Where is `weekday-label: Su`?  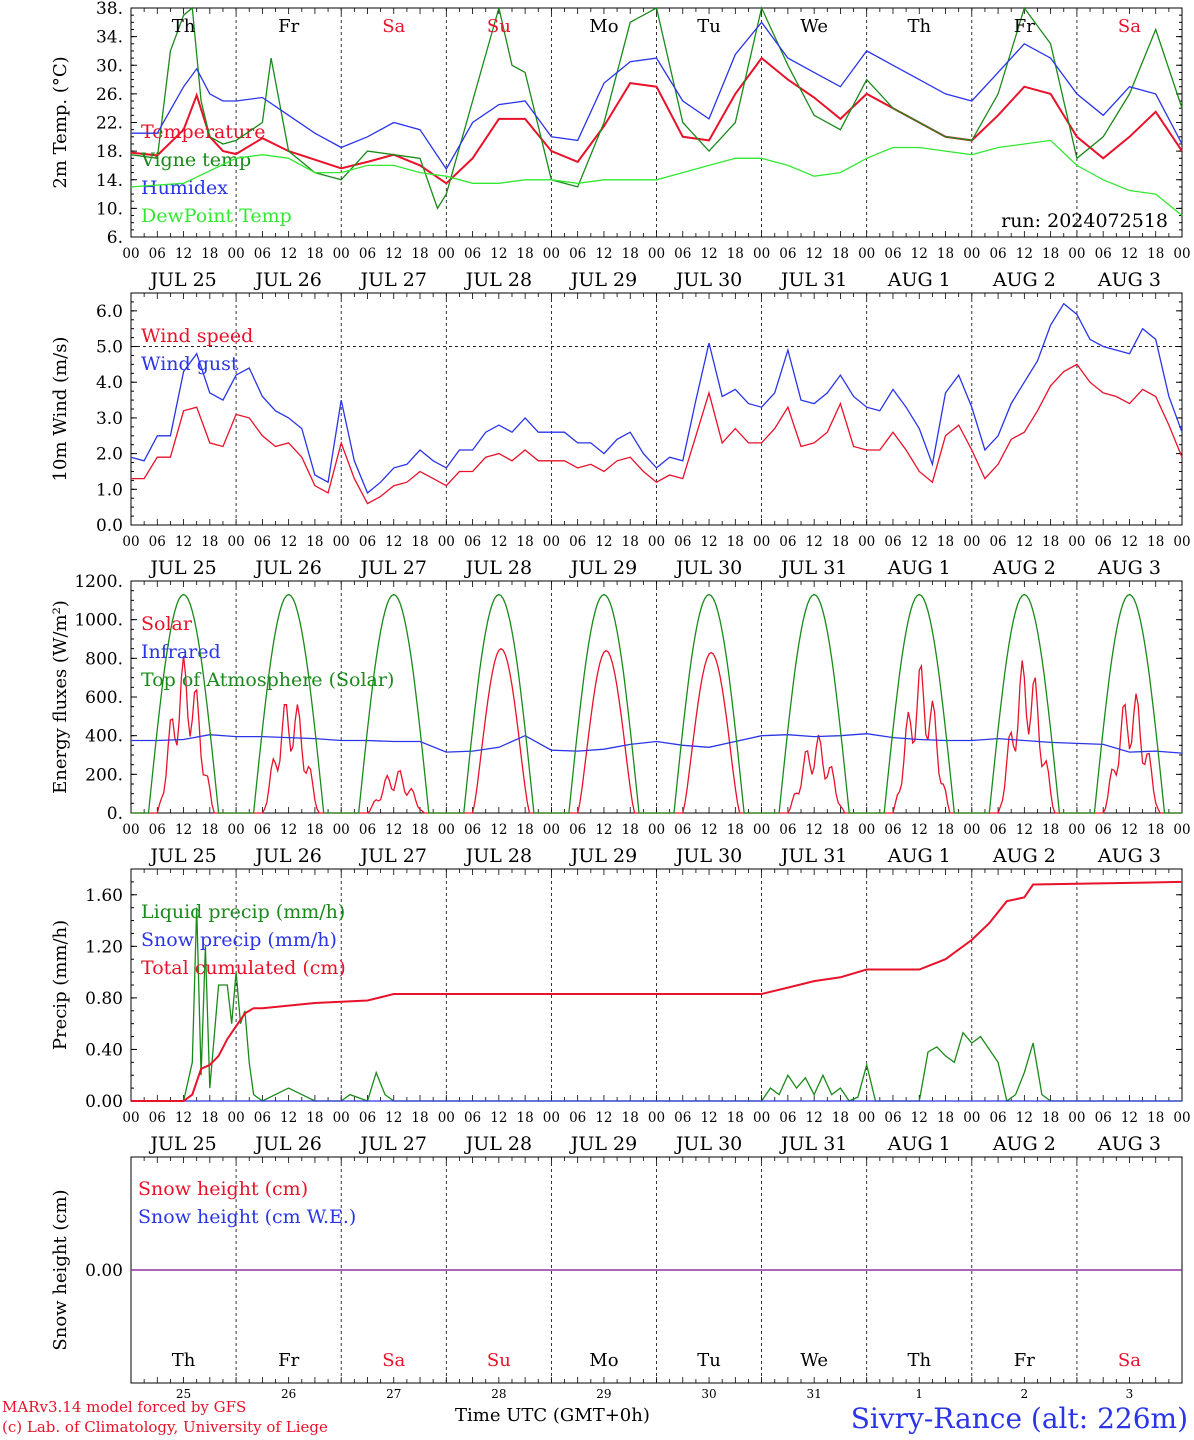 weekday-label: Su is located at coordinates (499, 1360).